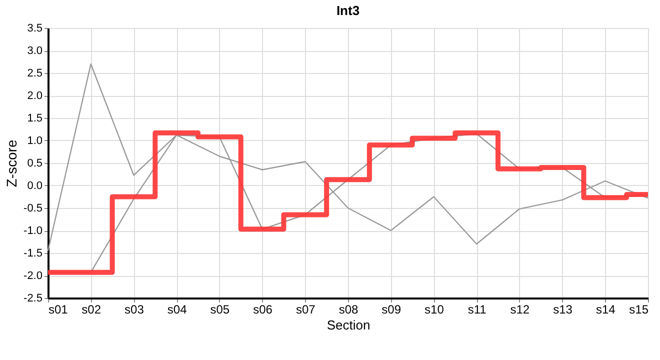 The image size is (660, 360). I want to click on y-axis-title: Z-score, so click(12, 164).